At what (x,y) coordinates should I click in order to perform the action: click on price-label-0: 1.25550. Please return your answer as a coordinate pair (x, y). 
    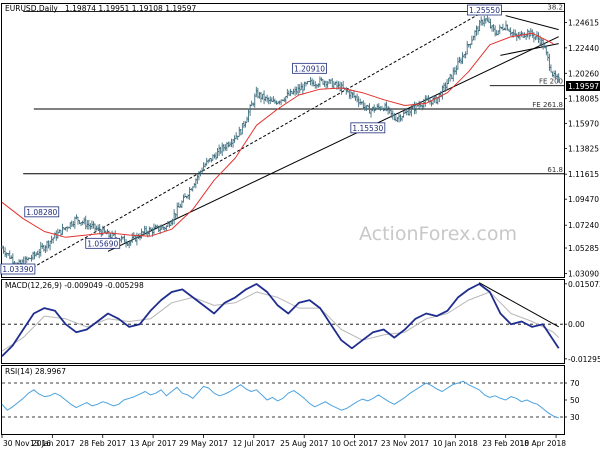
    Looking at the image, I should click on (484, 10).